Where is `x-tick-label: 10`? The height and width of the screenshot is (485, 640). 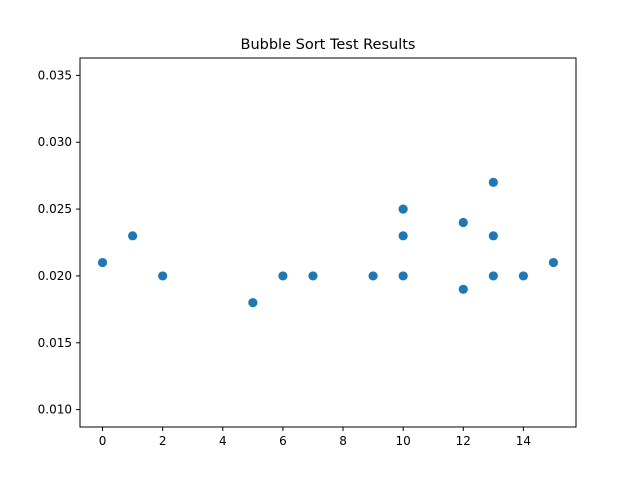
x-tick-label: 10 is located at coordinates (403, 441).